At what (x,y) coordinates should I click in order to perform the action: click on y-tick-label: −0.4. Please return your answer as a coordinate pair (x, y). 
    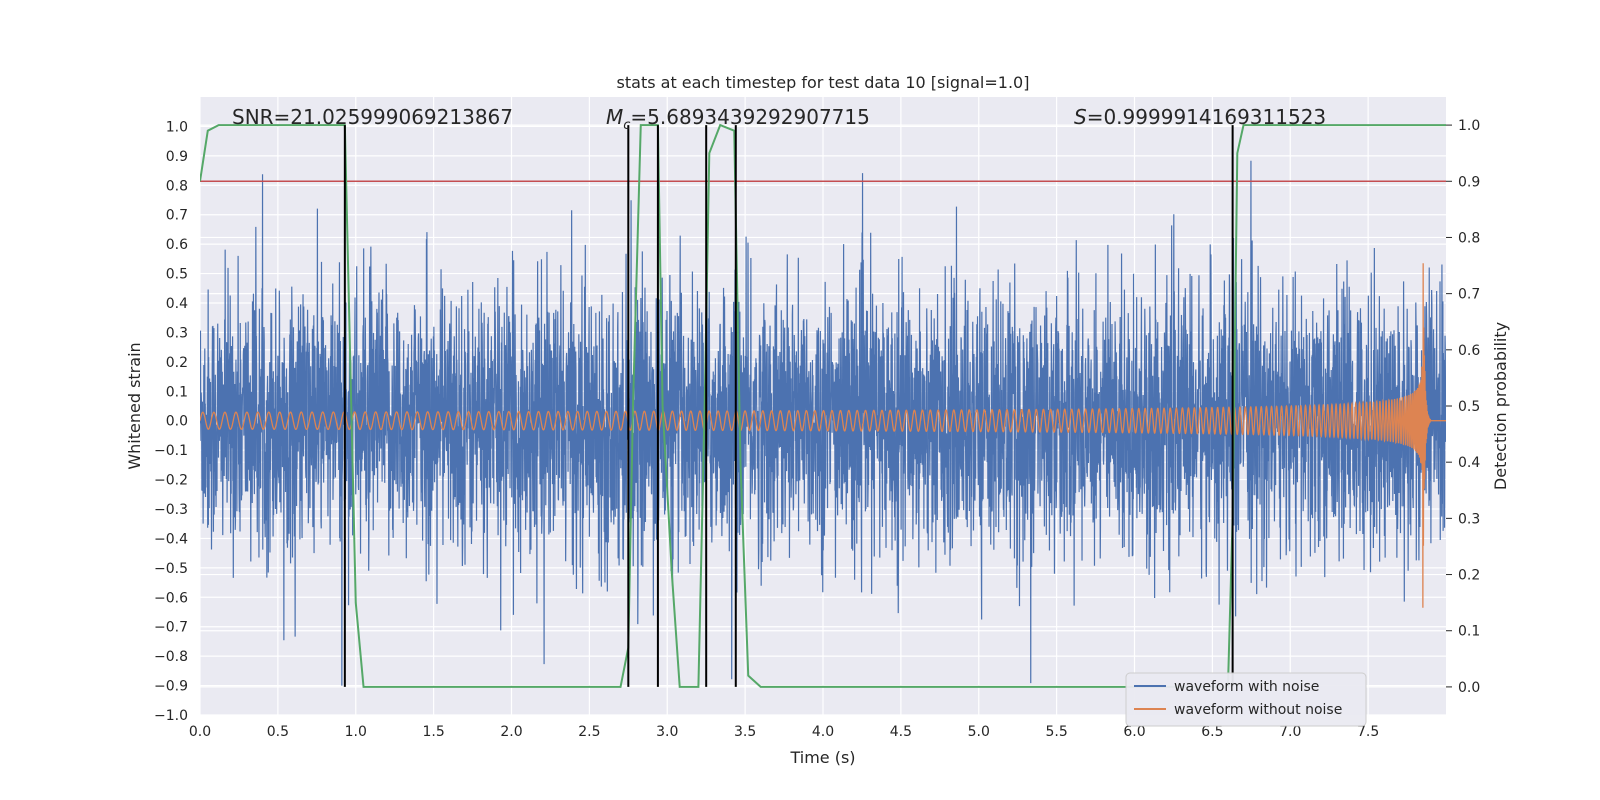
    Looking at the image, I should click on (171, 539).